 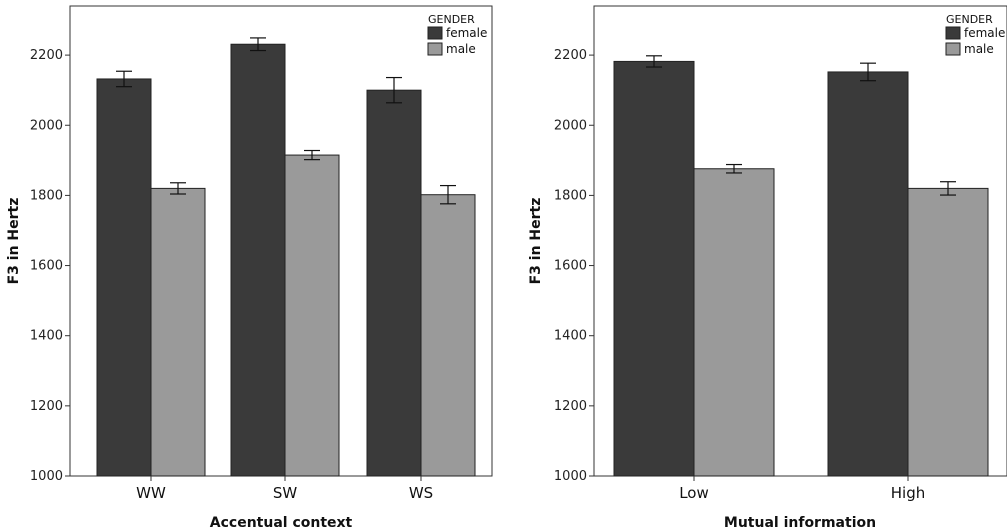 I want to click on bar-female-WW, so click(x=124, y=277).